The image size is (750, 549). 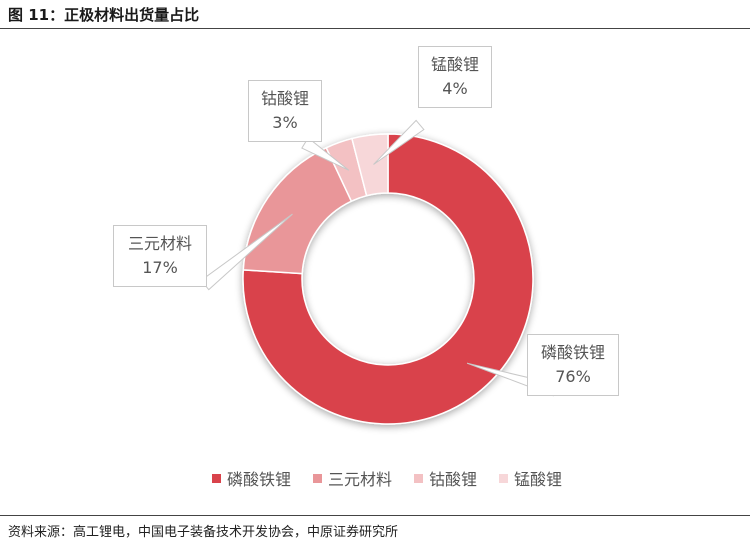 I want to click on callout-value-label: 4%, so click(x=455, y=88).